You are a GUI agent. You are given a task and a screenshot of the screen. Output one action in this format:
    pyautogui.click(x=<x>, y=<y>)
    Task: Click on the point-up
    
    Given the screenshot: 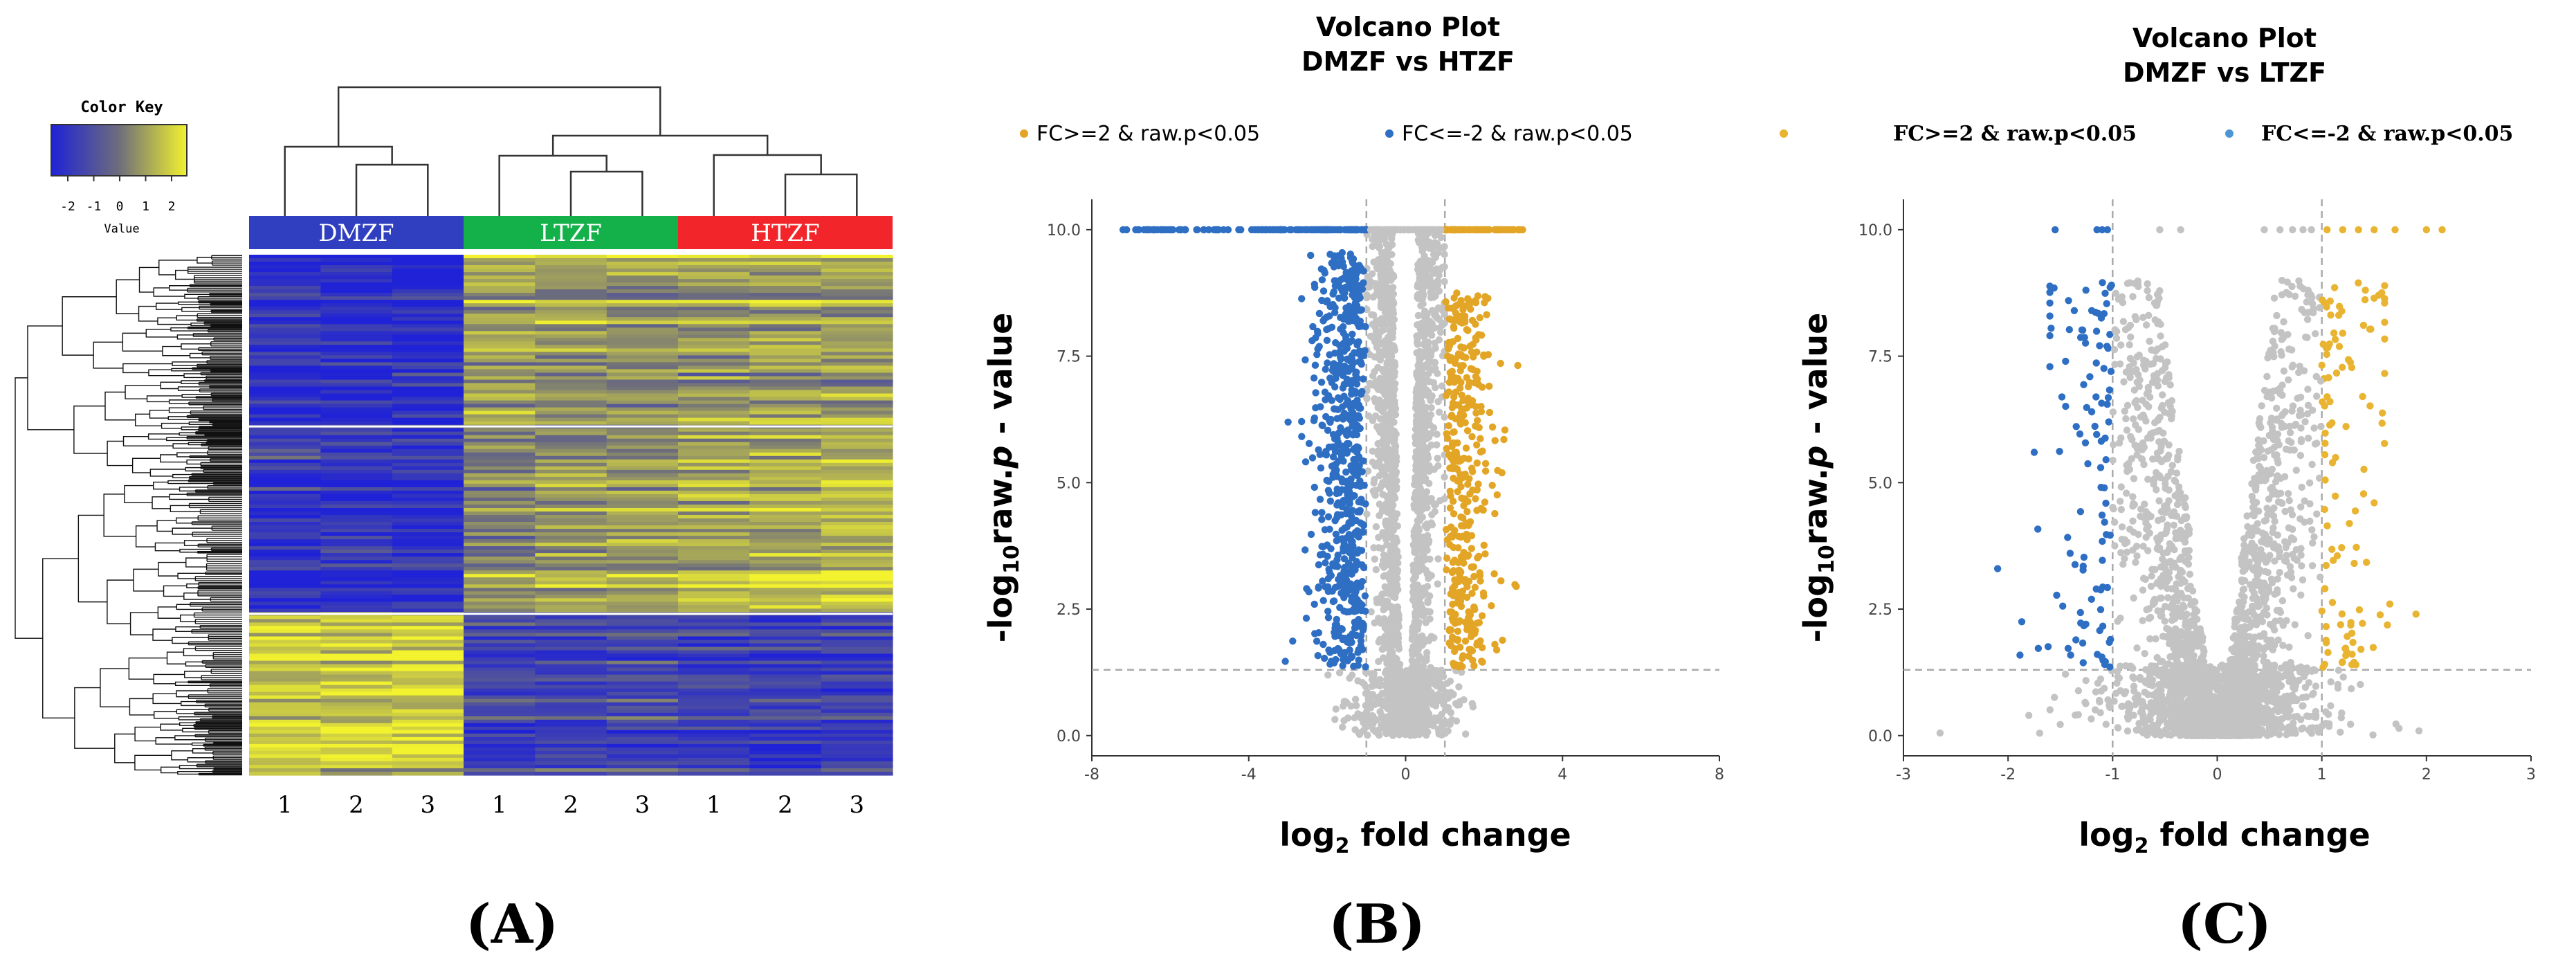 What is the action you would take?
    pyautogui.click(x=1475, y=587)
    